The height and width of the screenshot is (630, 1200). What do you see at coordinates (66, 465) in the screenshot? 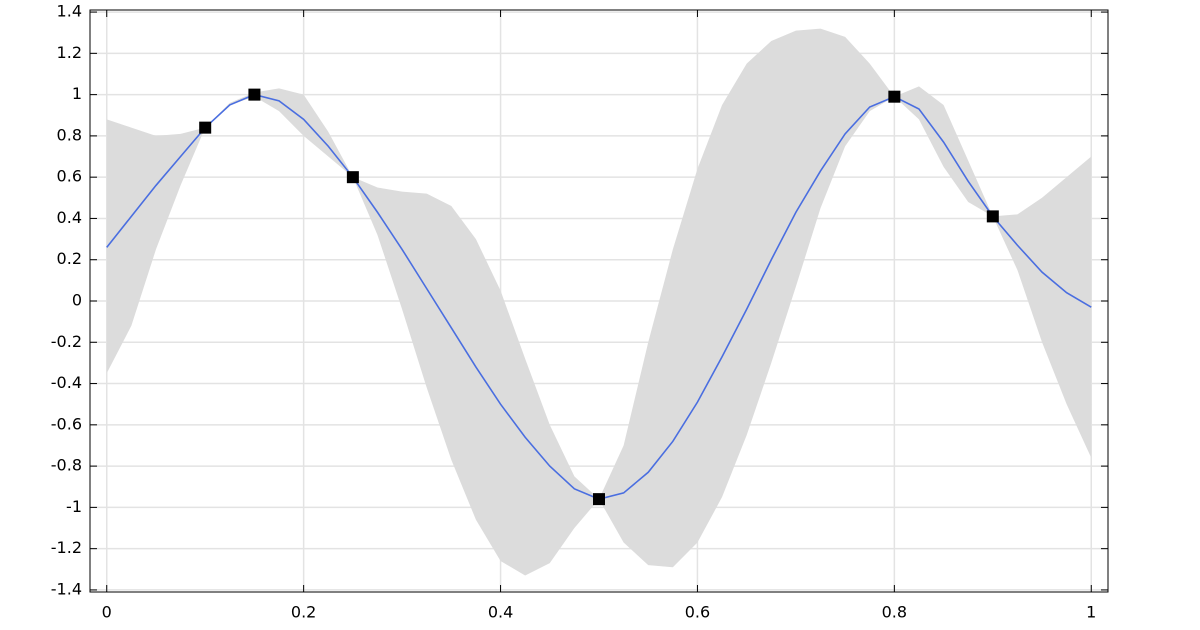
I see `y-tick-label: -0.8` at bounding box center [66, 465].